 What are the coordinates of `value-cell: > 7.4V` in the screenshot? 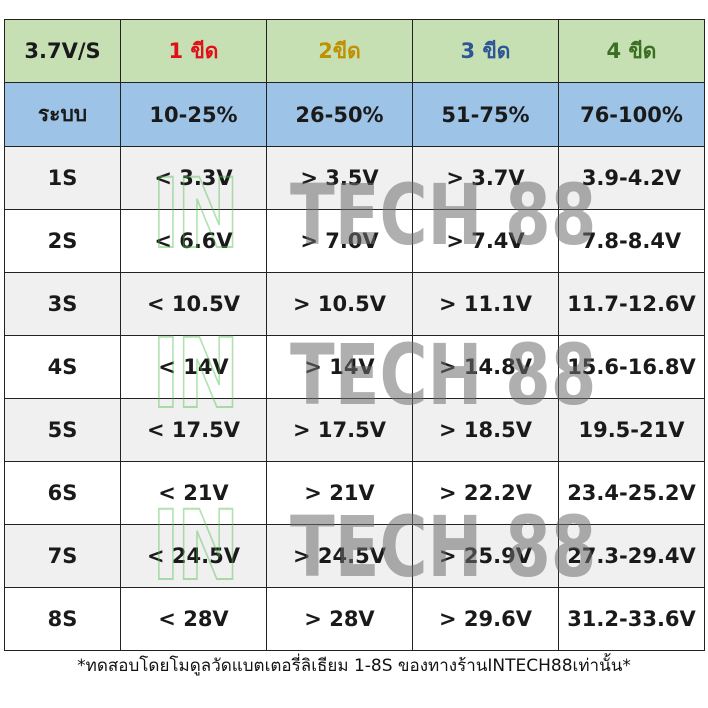 It's located at (485, 241).